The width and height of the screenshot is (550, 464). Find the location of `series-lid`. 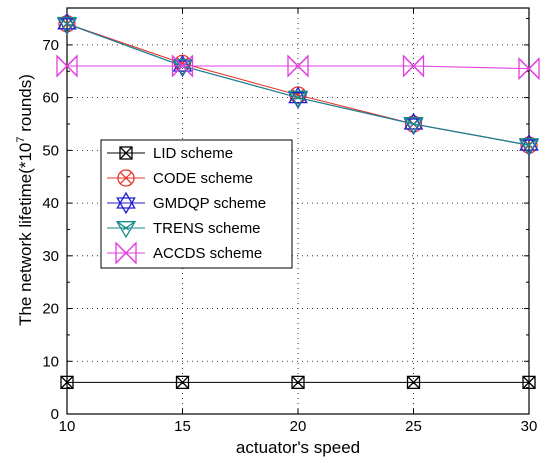

series-lid is located at coordinates (298, 382).